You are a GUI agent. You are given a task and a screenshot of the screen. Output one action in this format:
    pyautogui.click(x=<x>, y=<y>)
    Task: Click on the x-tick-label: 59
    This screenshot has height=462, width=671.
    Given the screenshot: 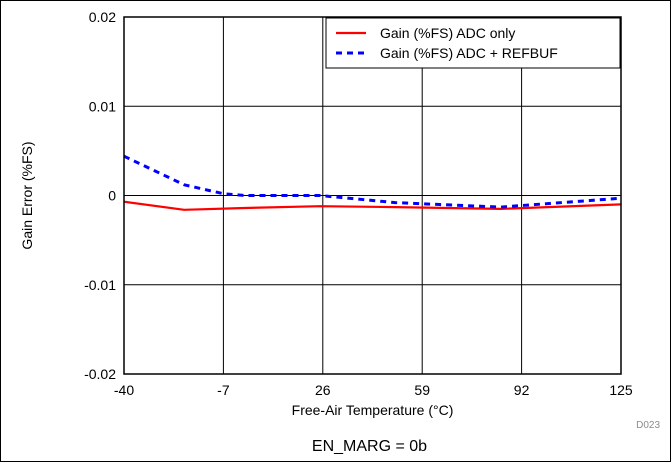 What is the action you would take?
    pyautogui.click(x=422, y=390)
    